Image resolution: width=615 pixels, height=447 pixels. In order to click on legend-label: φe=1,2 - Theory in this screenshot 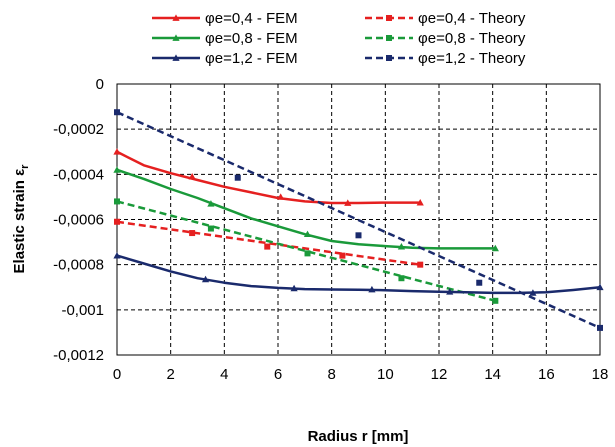, I will do `click(472, 58)`.